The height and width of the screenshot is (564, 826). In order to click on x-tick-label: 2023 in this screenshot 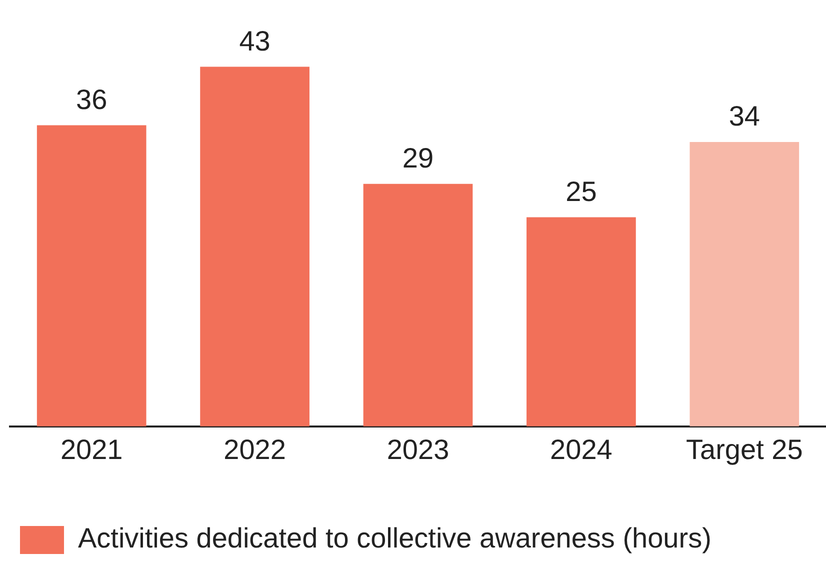, I will do `click(418, 449)`.